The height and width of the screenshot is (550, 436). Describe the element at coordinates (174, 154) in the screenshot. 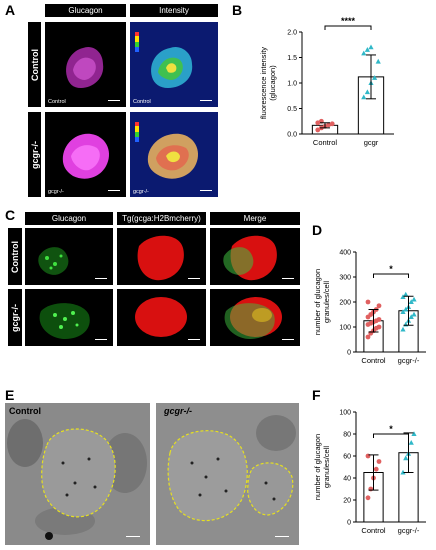

I see `a-gcgr-intensity-map` at that location.